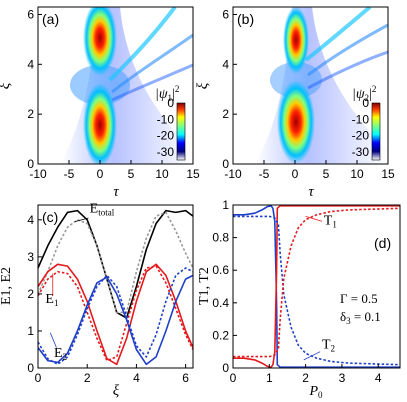  I want to click on y-axis-label-b: ξ, so click(203, 85).